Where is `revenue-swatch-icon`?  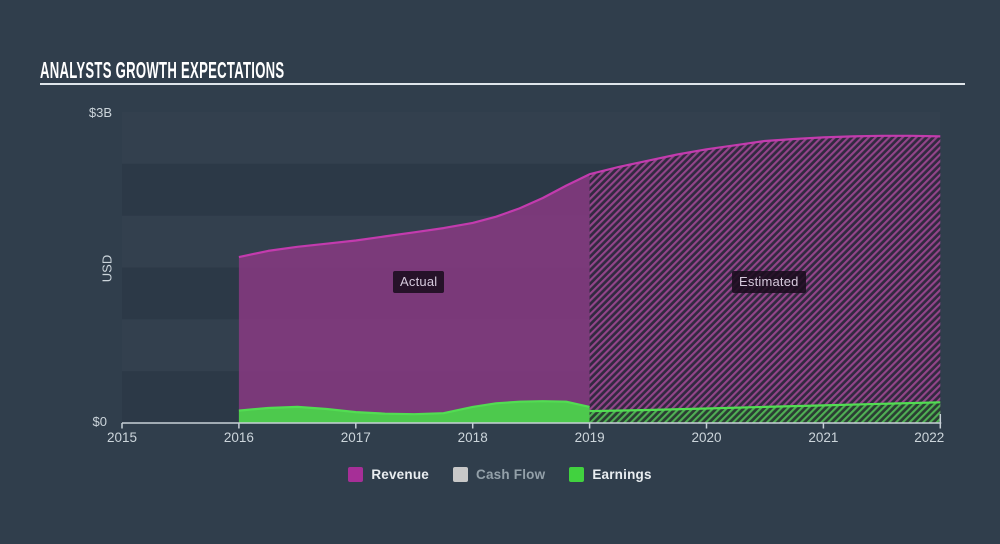 revenue-swatch-icon is located at coordinates (356, 474).